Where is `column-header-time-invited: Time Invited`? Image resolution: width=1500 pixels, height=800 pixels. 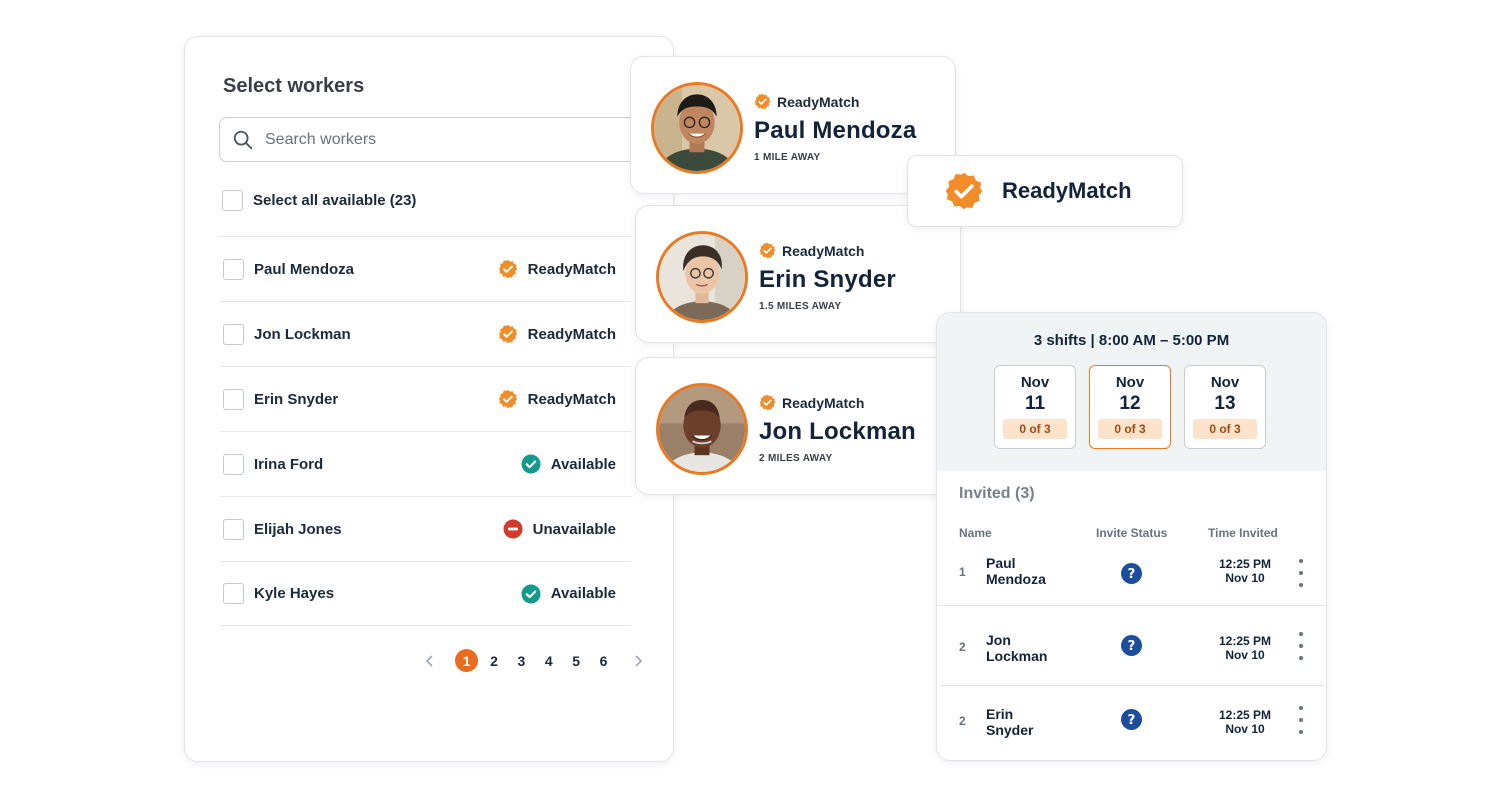 column-header-time-invited: Time Invited is located at coordinates (1243, 533).